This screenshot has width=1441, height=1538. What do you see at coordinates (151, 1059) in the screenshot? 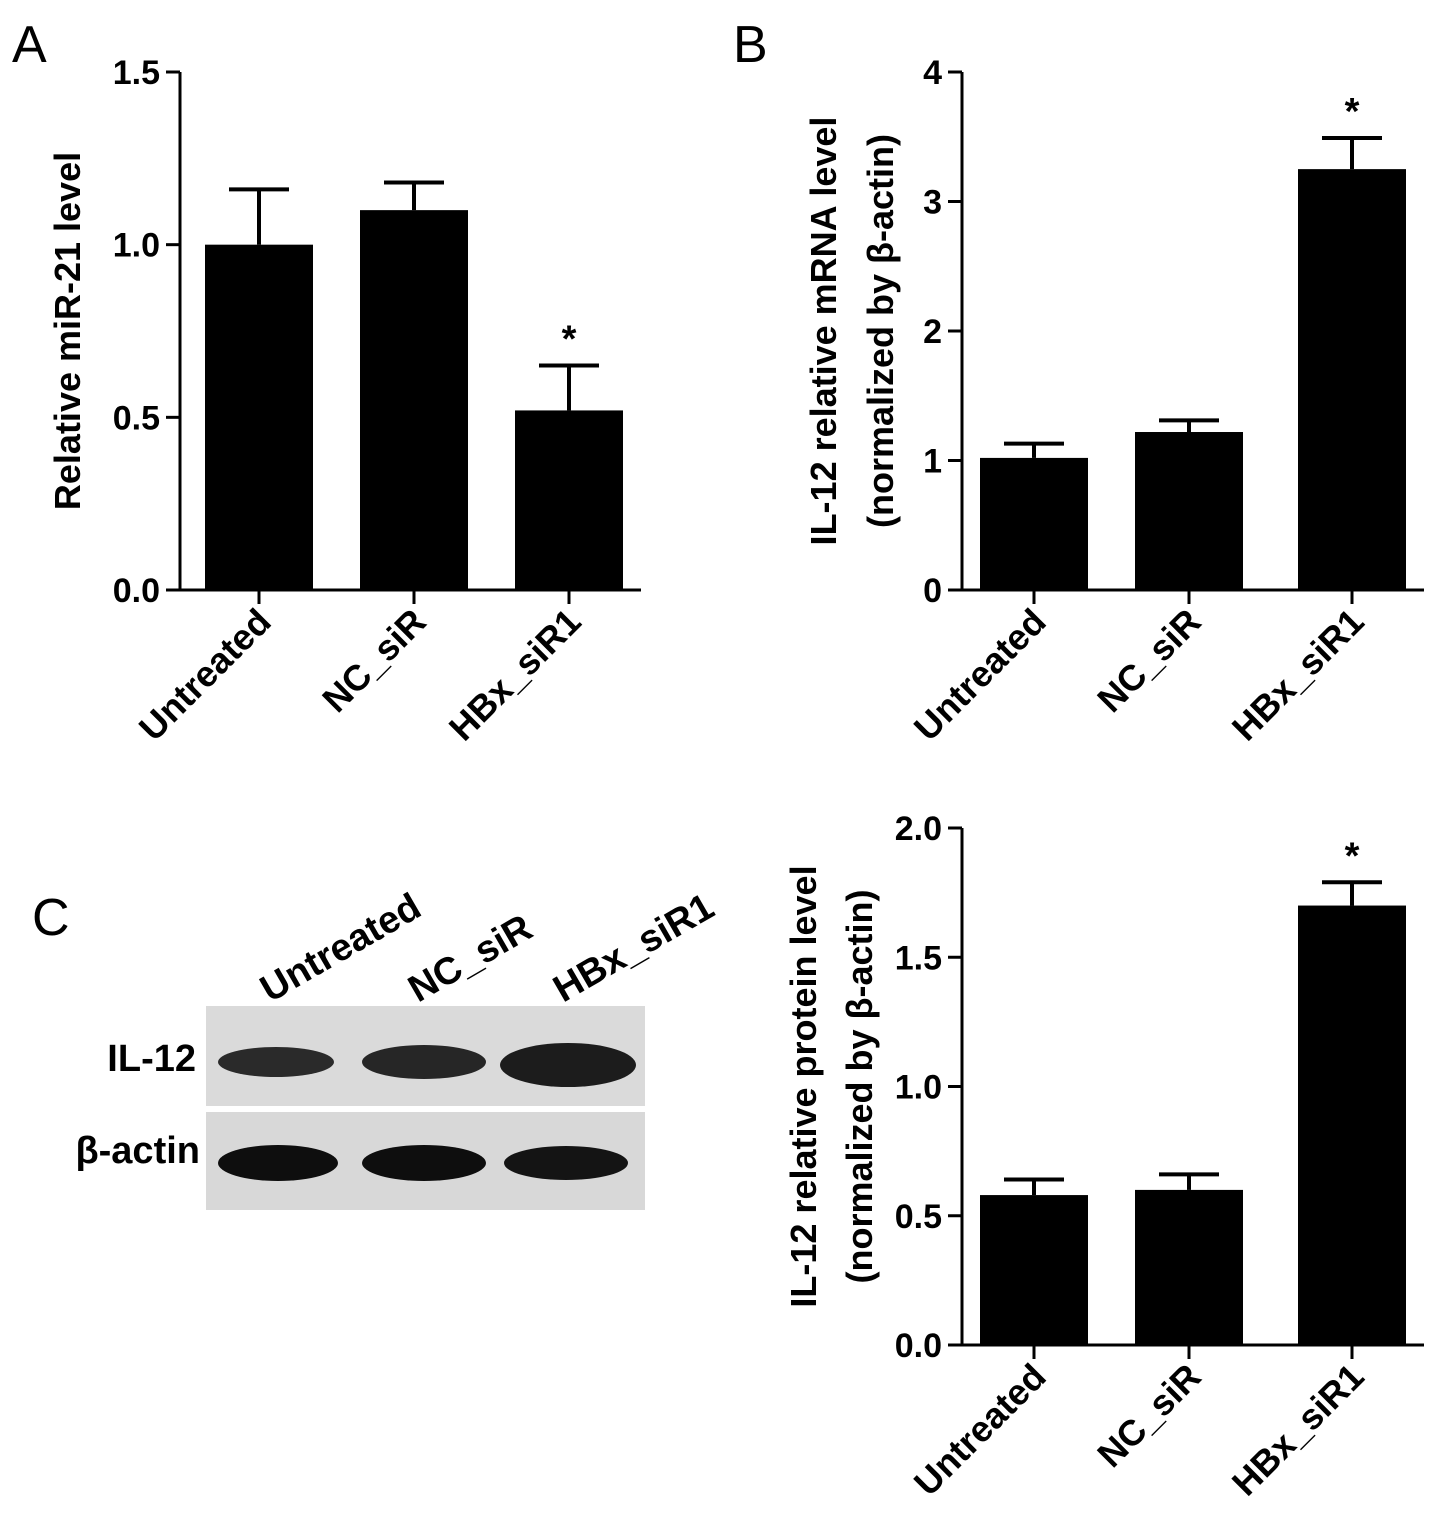
I see `blot-row-label-il12: IL-12` at bounding box center [151, 1059].